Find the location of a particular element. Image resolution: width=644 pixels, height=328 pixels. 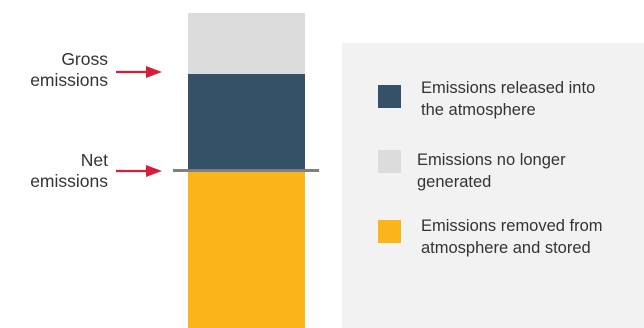

legend-no-longer-line-1: Emissions no longer is located at coordinates (491, 160).